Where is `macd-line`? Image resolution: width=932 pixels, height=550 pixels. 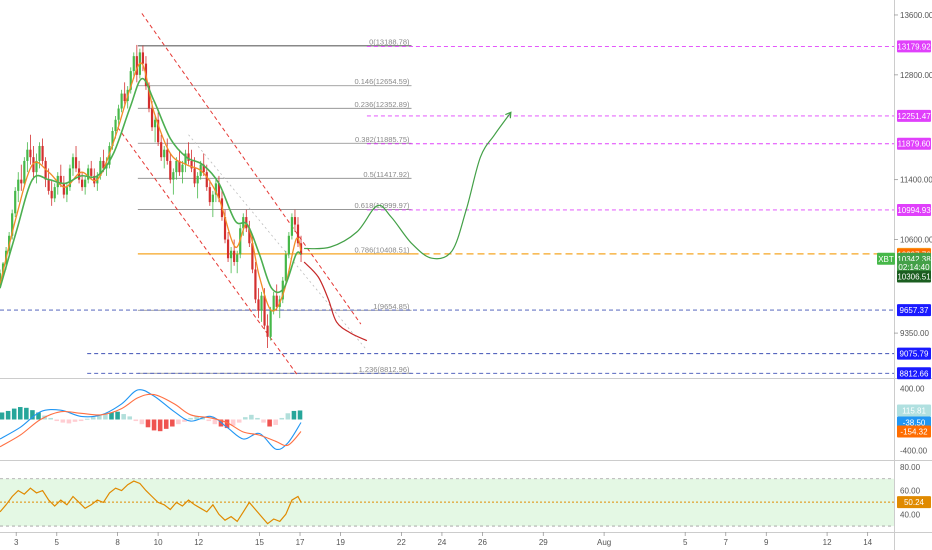
macd-line is located at coordinates (151, 420).